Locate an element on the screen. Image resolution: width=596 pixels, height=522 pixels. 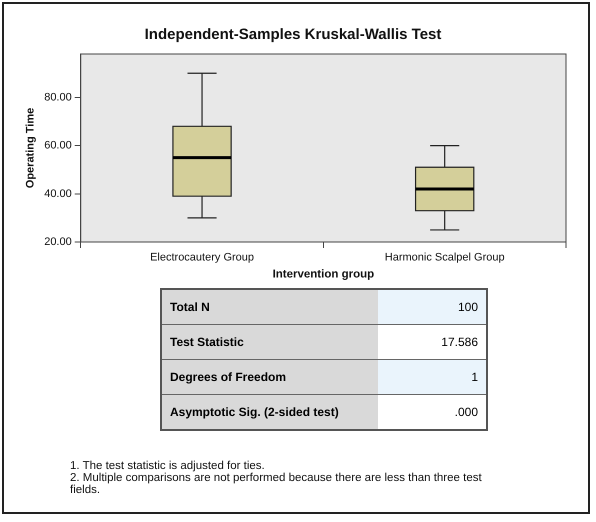
category-label: Degrees of Freedom is located at coordinates (269, 377).